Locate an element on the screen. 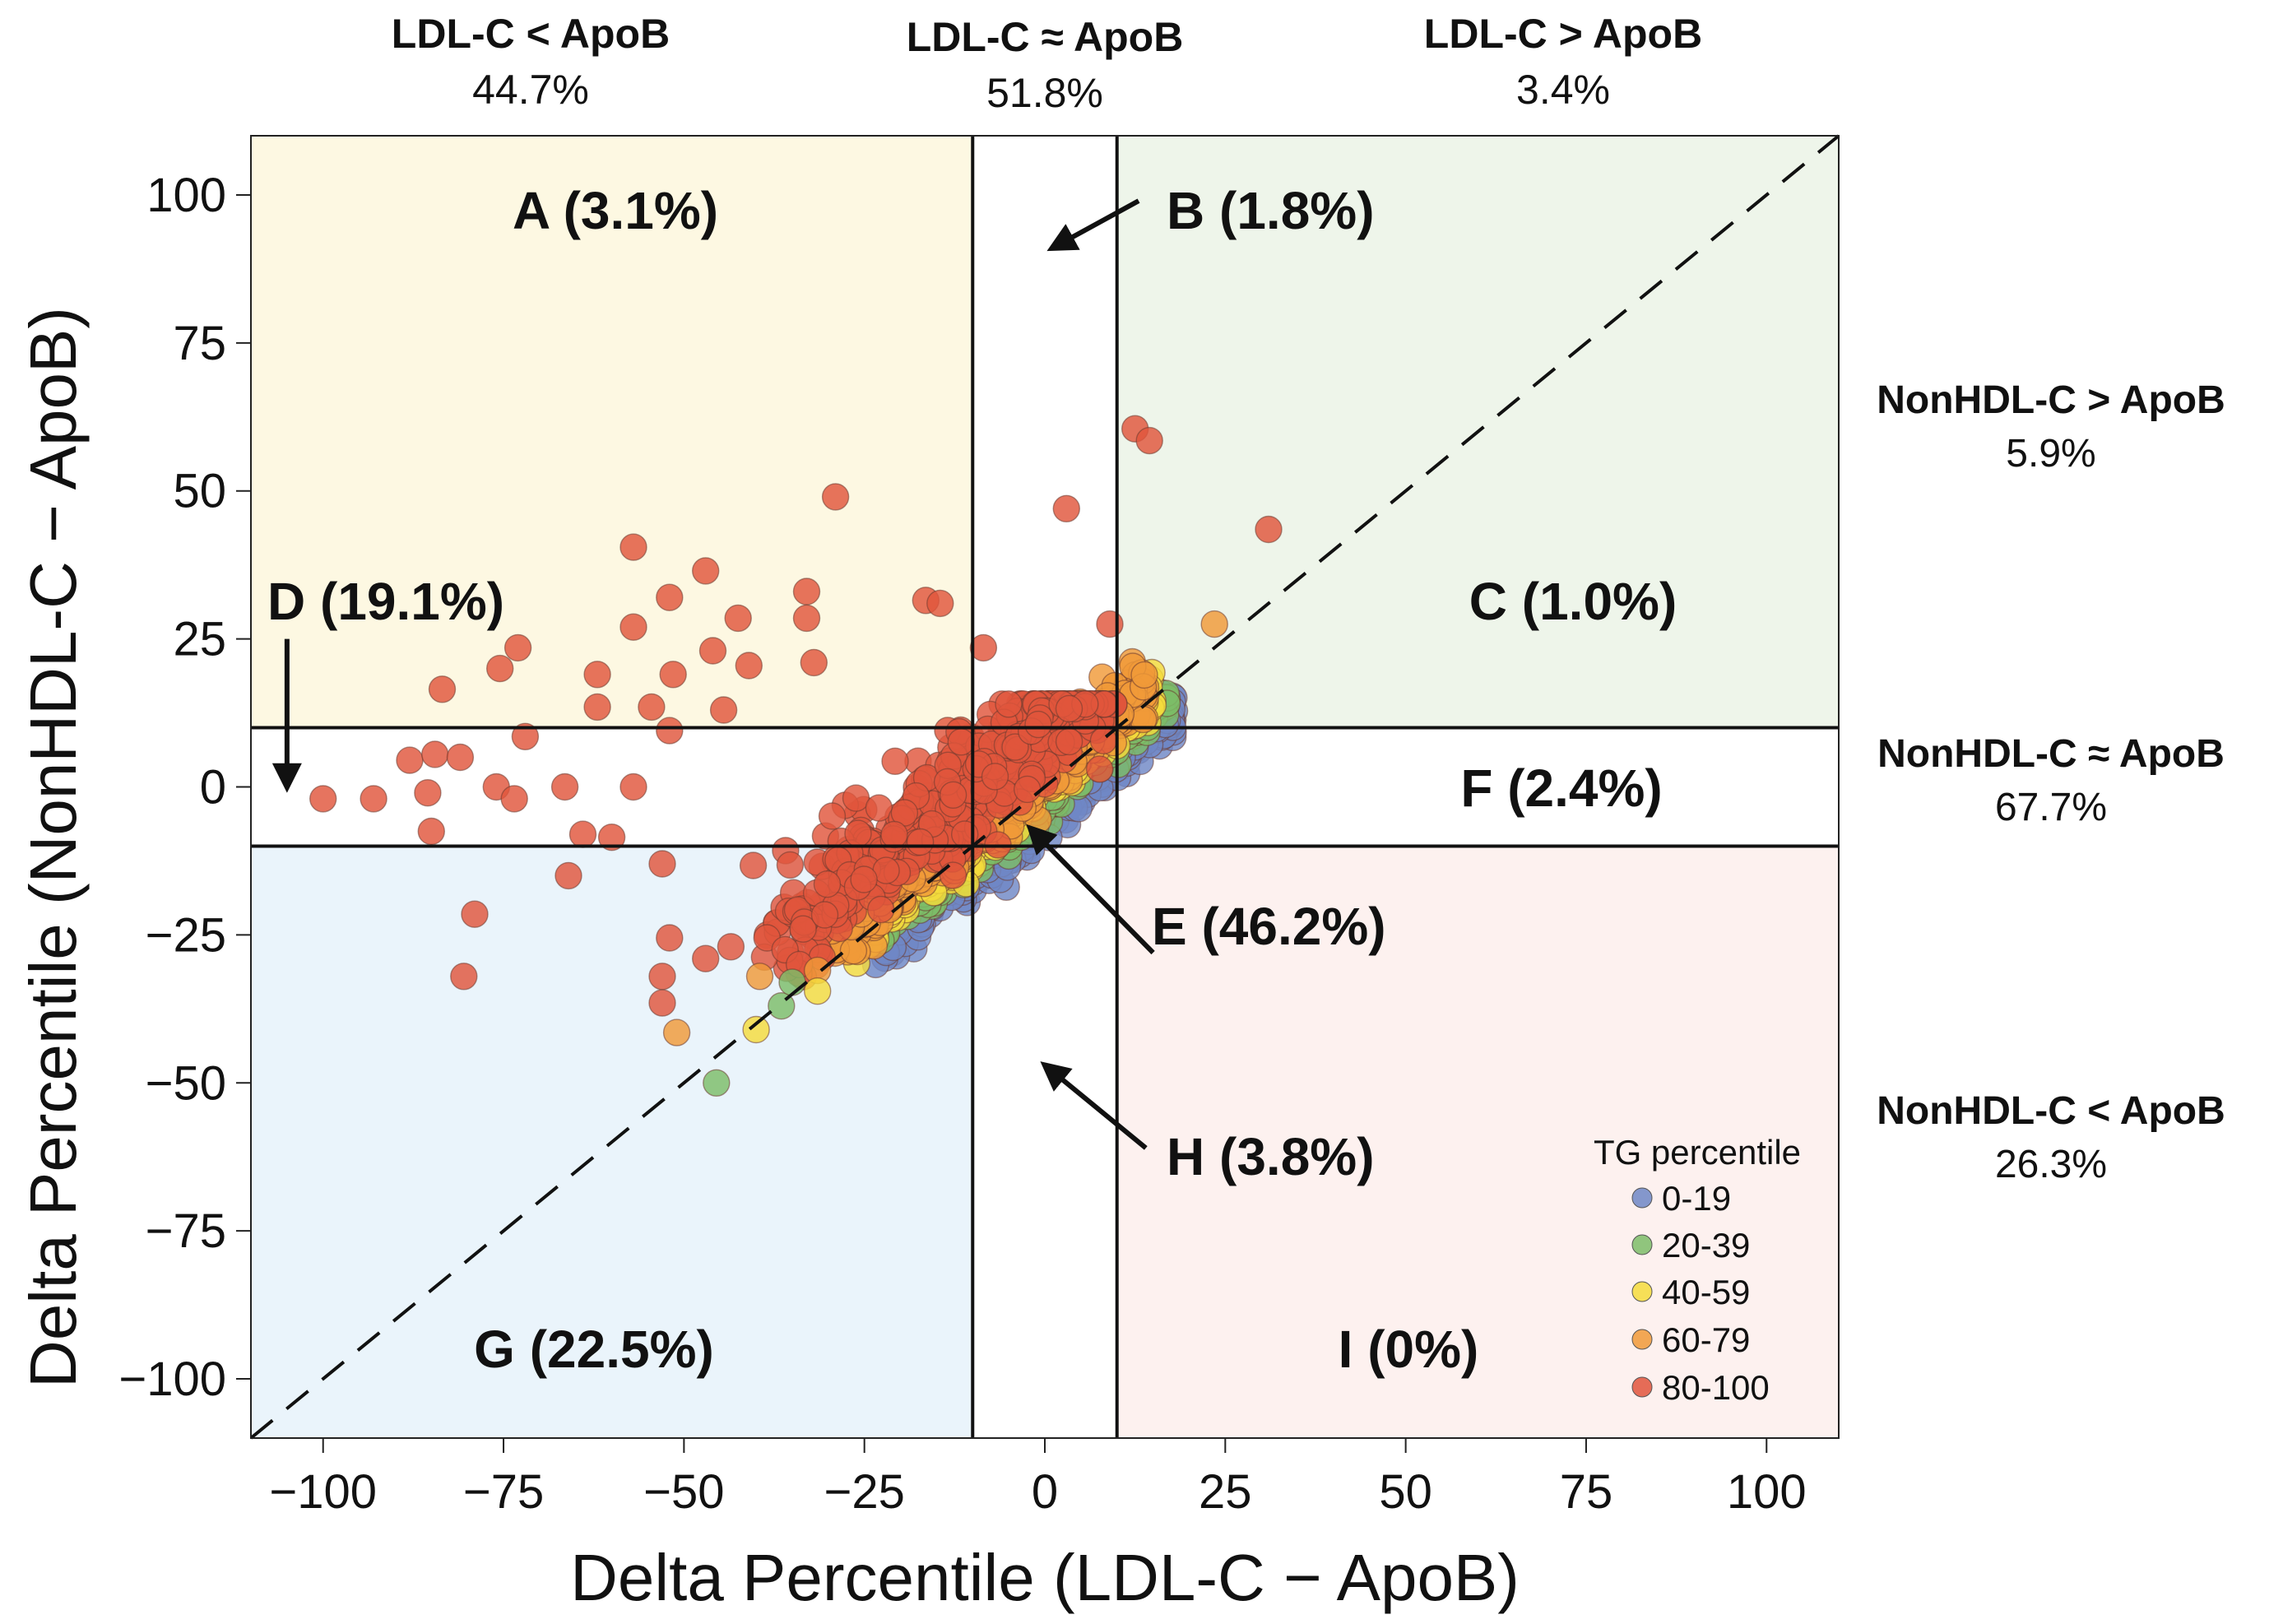 The width and height of the screenshot is (2269, 1624). x-tick-label: −25 is located at coordinates (864, 1492).